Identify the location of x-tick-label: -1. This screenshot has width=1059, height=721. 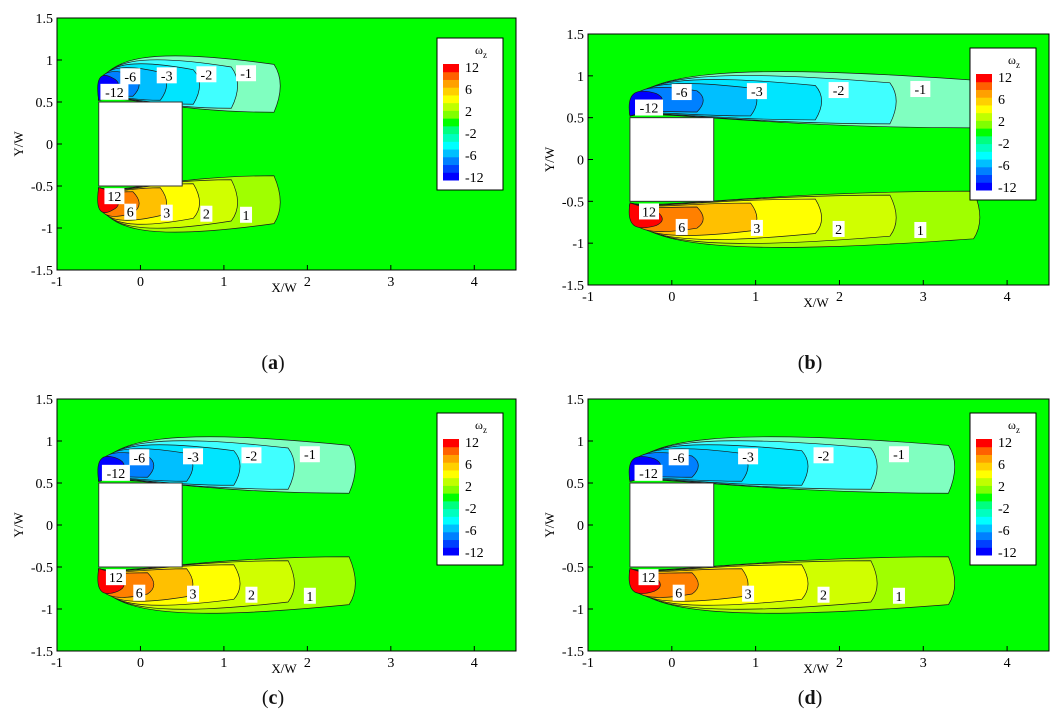
(57, 282).